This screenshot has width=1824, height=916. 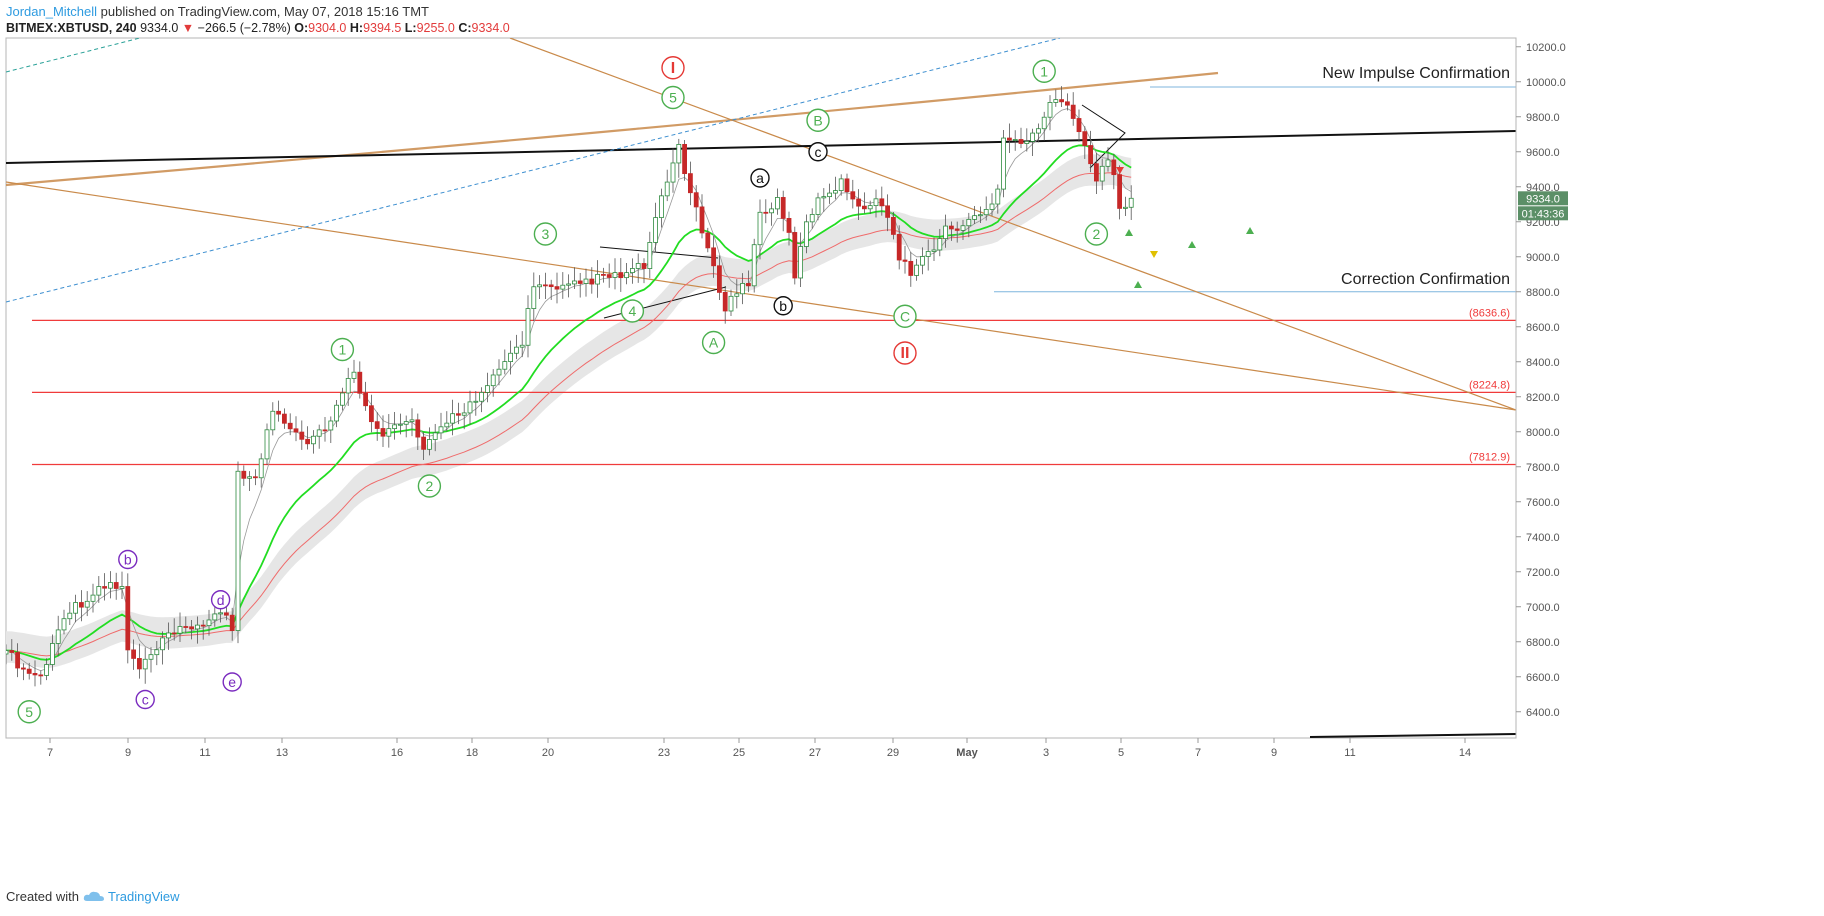 What do you see at coordinates (1103, 136) in the screenshot?
I see `pennant-outline` at bounding box center [1103, 136].